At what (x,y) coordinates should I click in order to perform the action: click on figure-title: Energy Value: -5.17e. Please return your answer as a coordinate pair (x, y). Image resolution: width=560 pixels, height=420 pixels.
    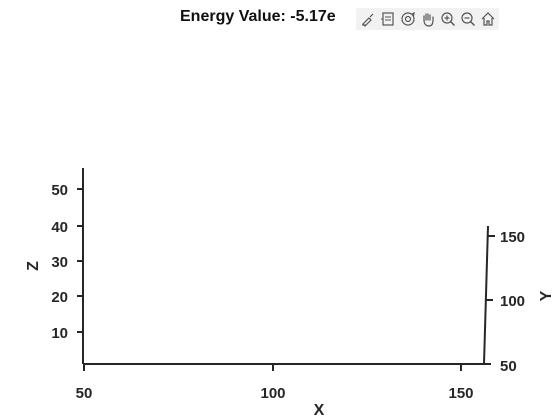
    Looking at the image, I should click on (258, 16).